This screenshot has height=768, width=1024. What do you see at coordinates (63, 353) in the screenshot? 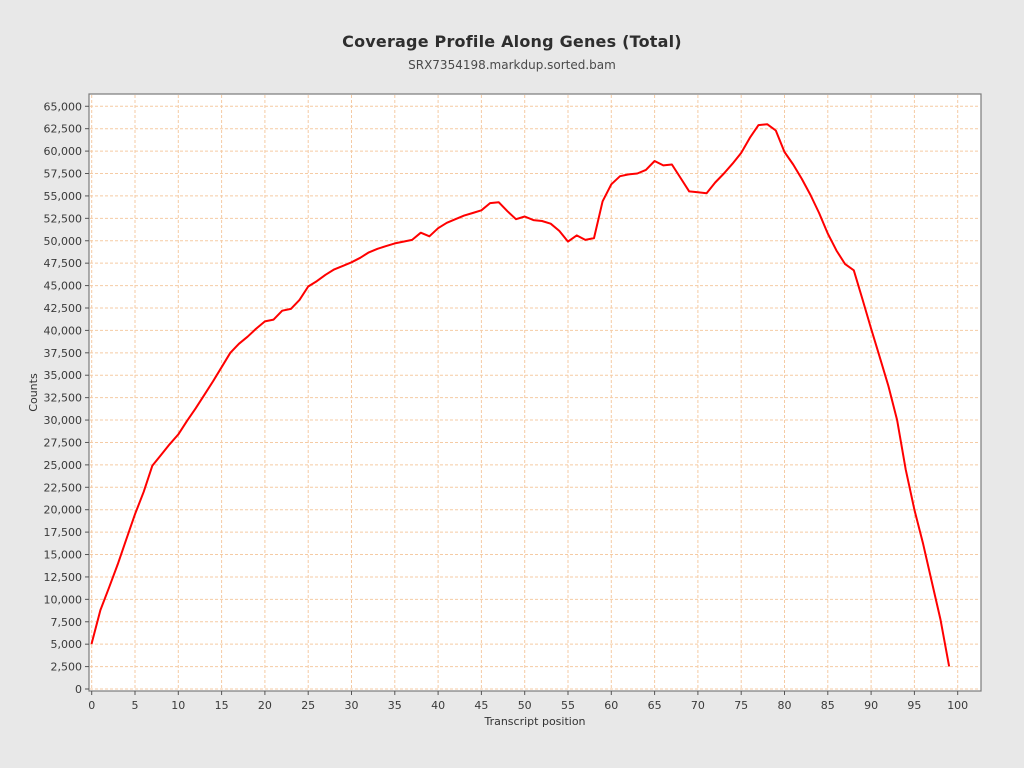
I see `y-tick-label: 37,500` at bounding box center [63, 353].